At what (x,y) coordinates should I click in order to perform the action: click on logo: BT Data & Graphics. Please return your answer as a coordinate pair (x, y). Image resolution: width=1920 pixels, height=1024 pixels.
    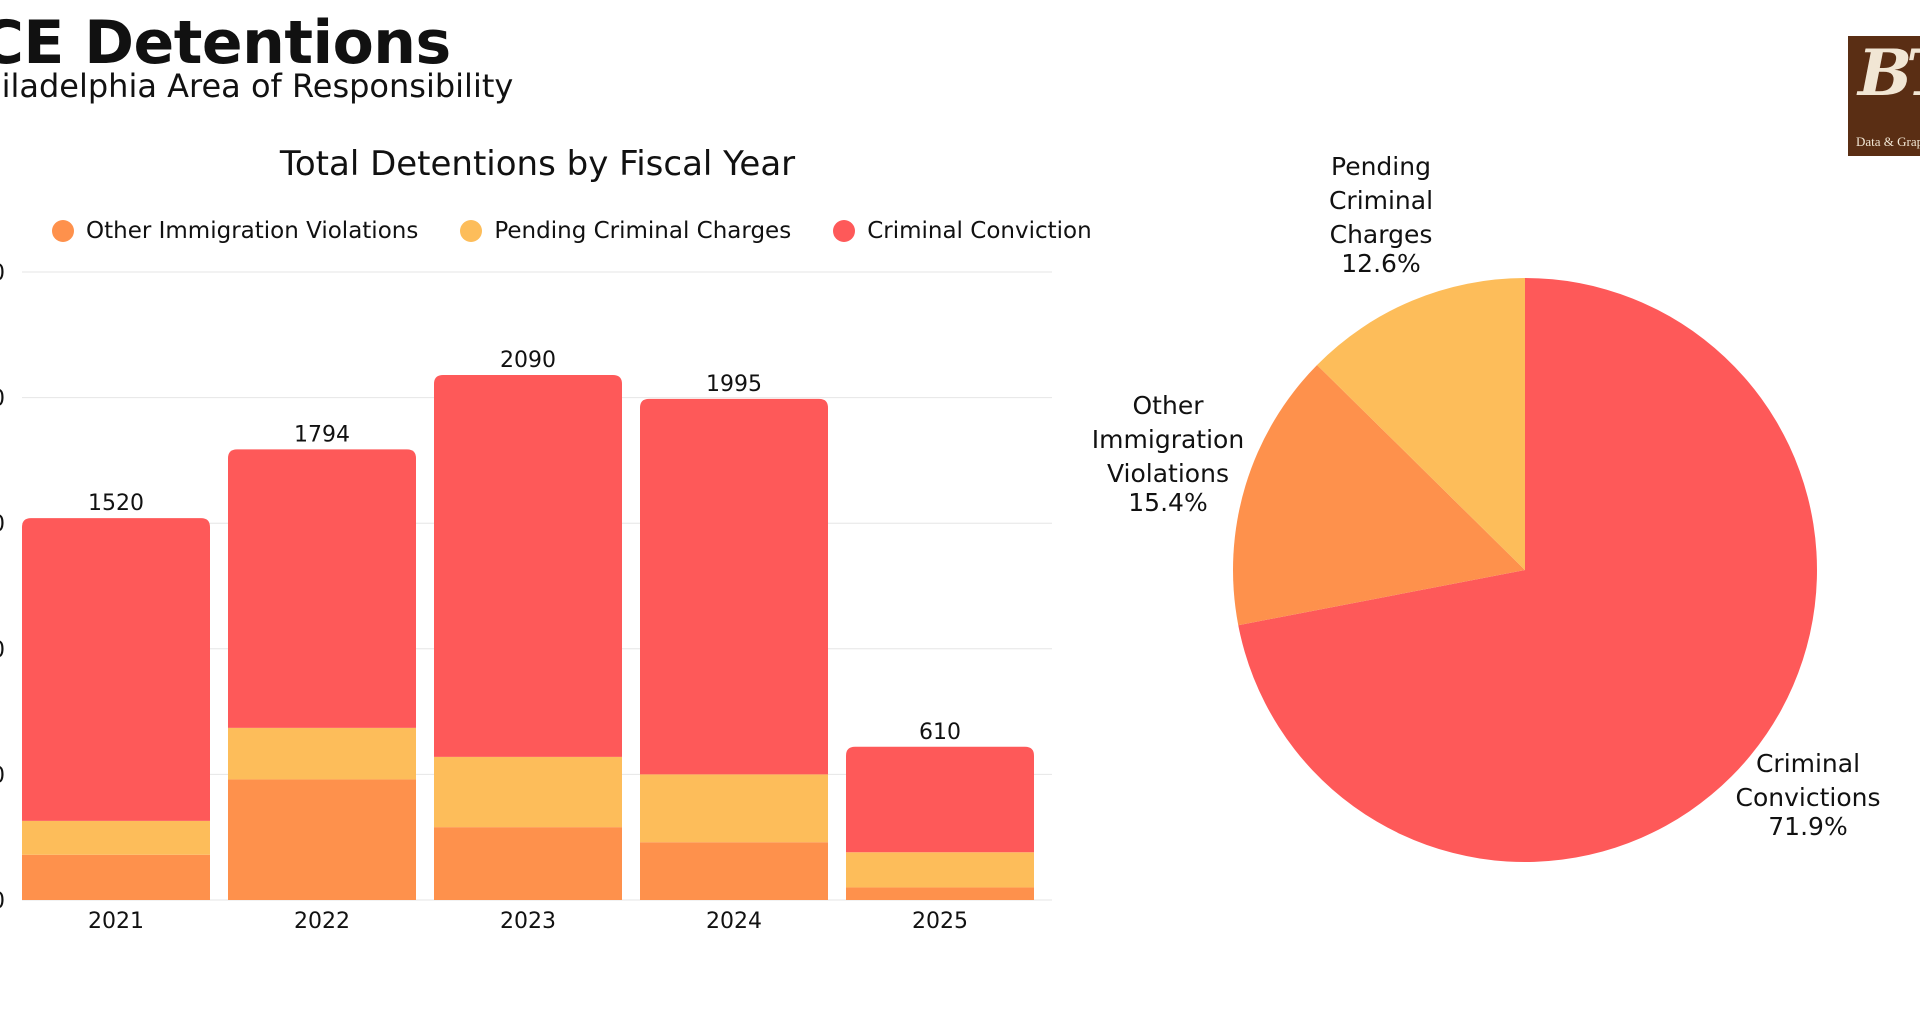
    Looking at the image, I should click on (1884, 96).